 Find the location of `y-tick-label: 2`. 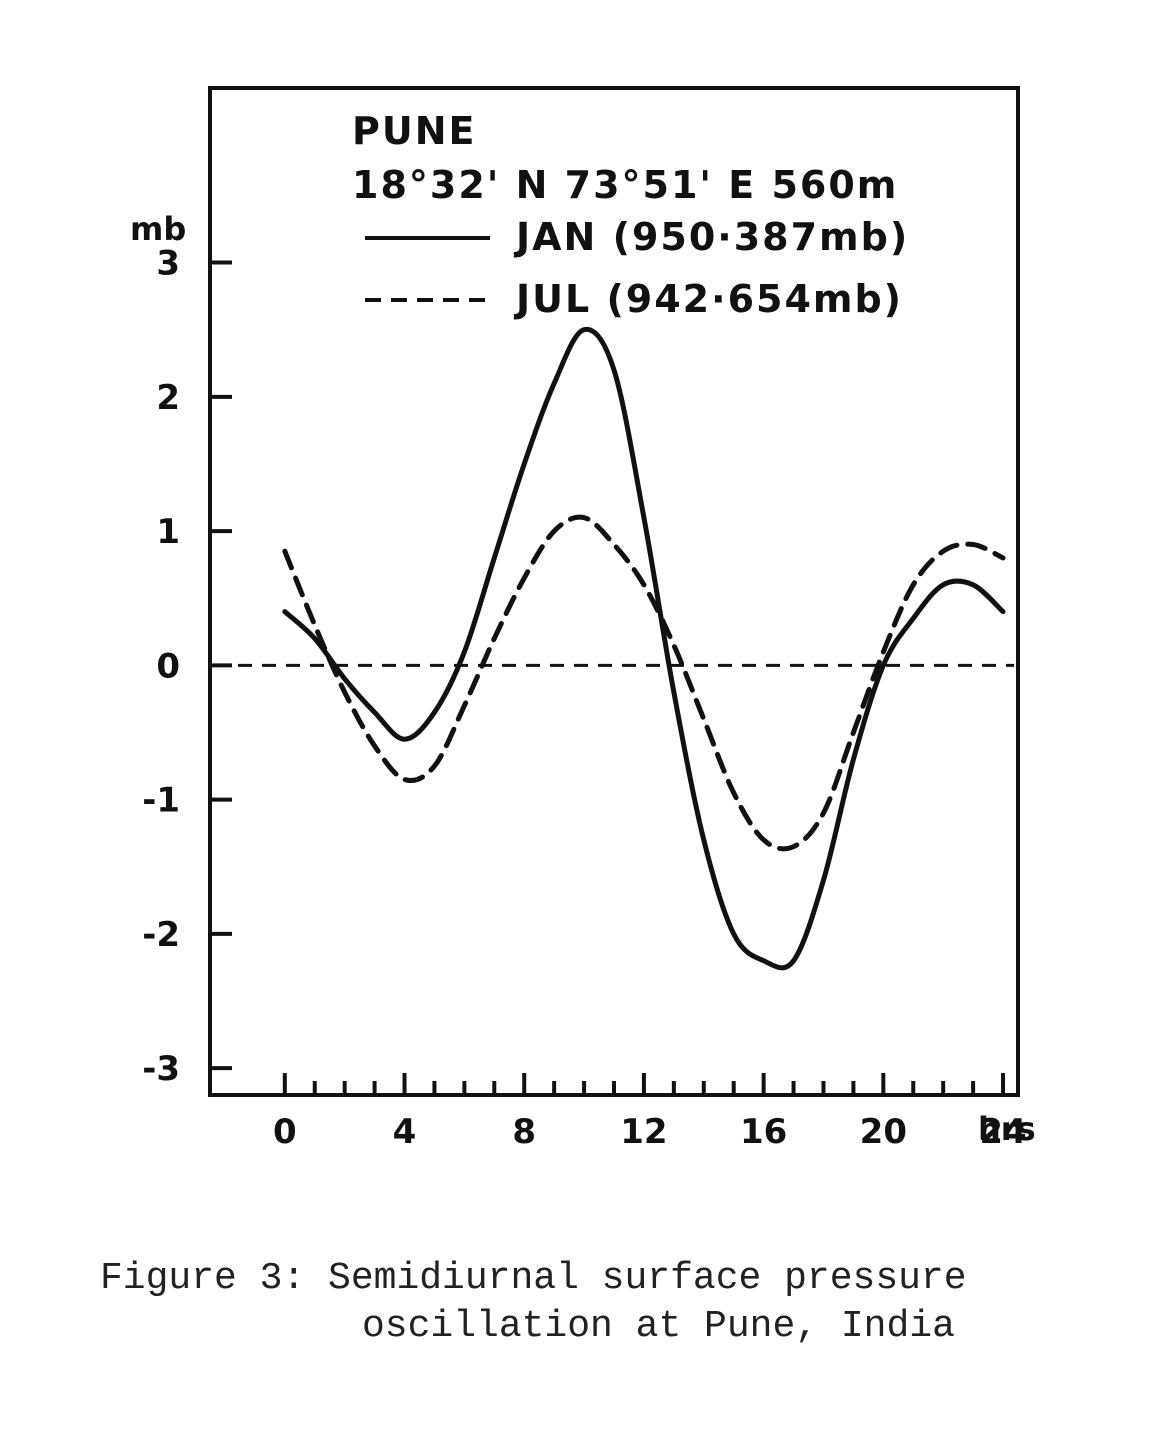

y-tick-label: 2 is located at coordinates (168, 398).